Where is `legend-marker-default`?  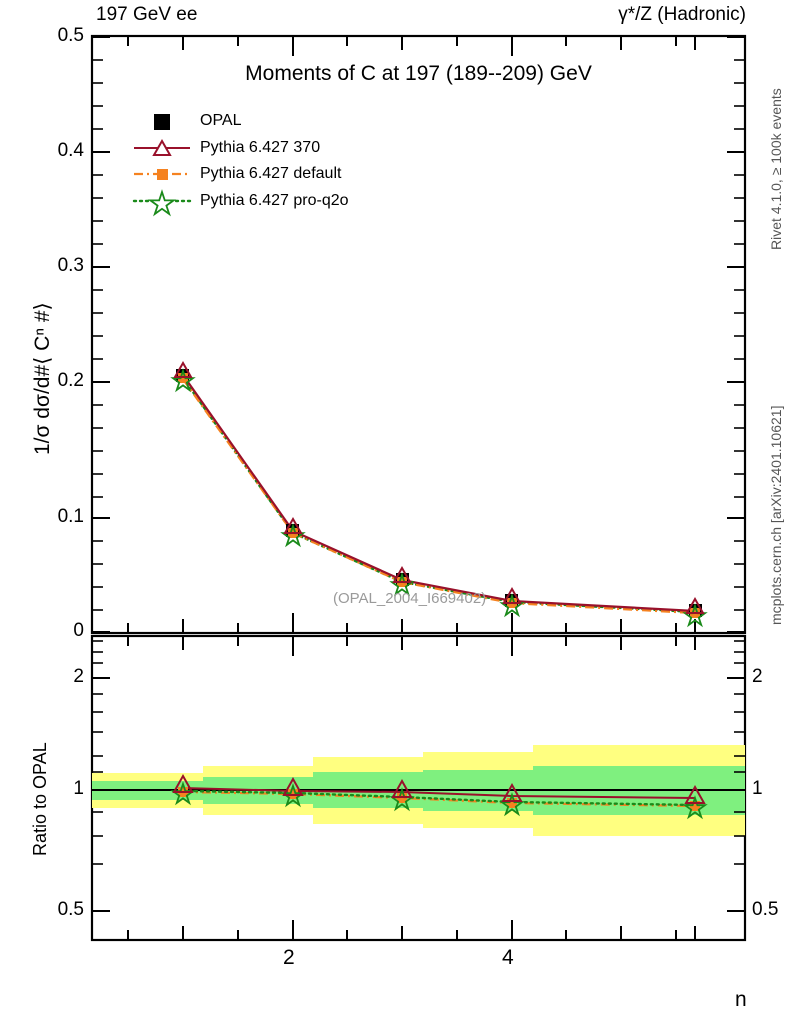
legend-marker-default is located at coordinates (162, 174).